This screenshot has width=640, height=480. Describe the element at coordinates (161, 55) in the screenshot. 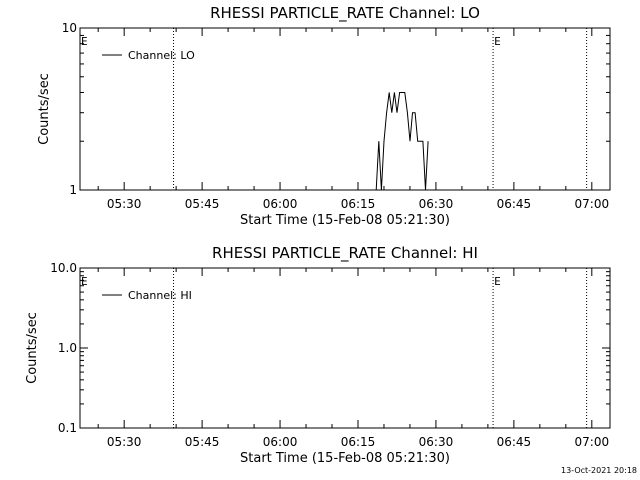

I see `legend-entry: Channel: LO` at that location.